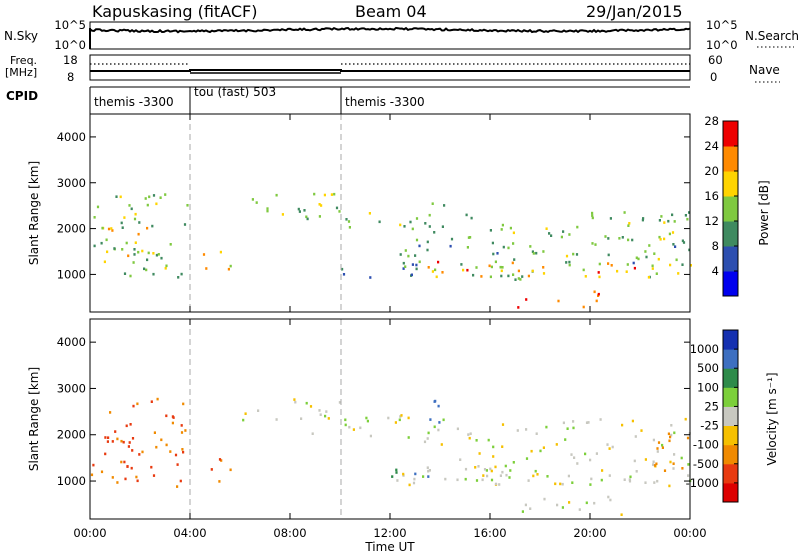 Image resolution: width=800 pixels, height=554 pixels. Describe the element at coordinates (389, 533) in the screenshot. I see `x-tick-label: 12:00` at that location.